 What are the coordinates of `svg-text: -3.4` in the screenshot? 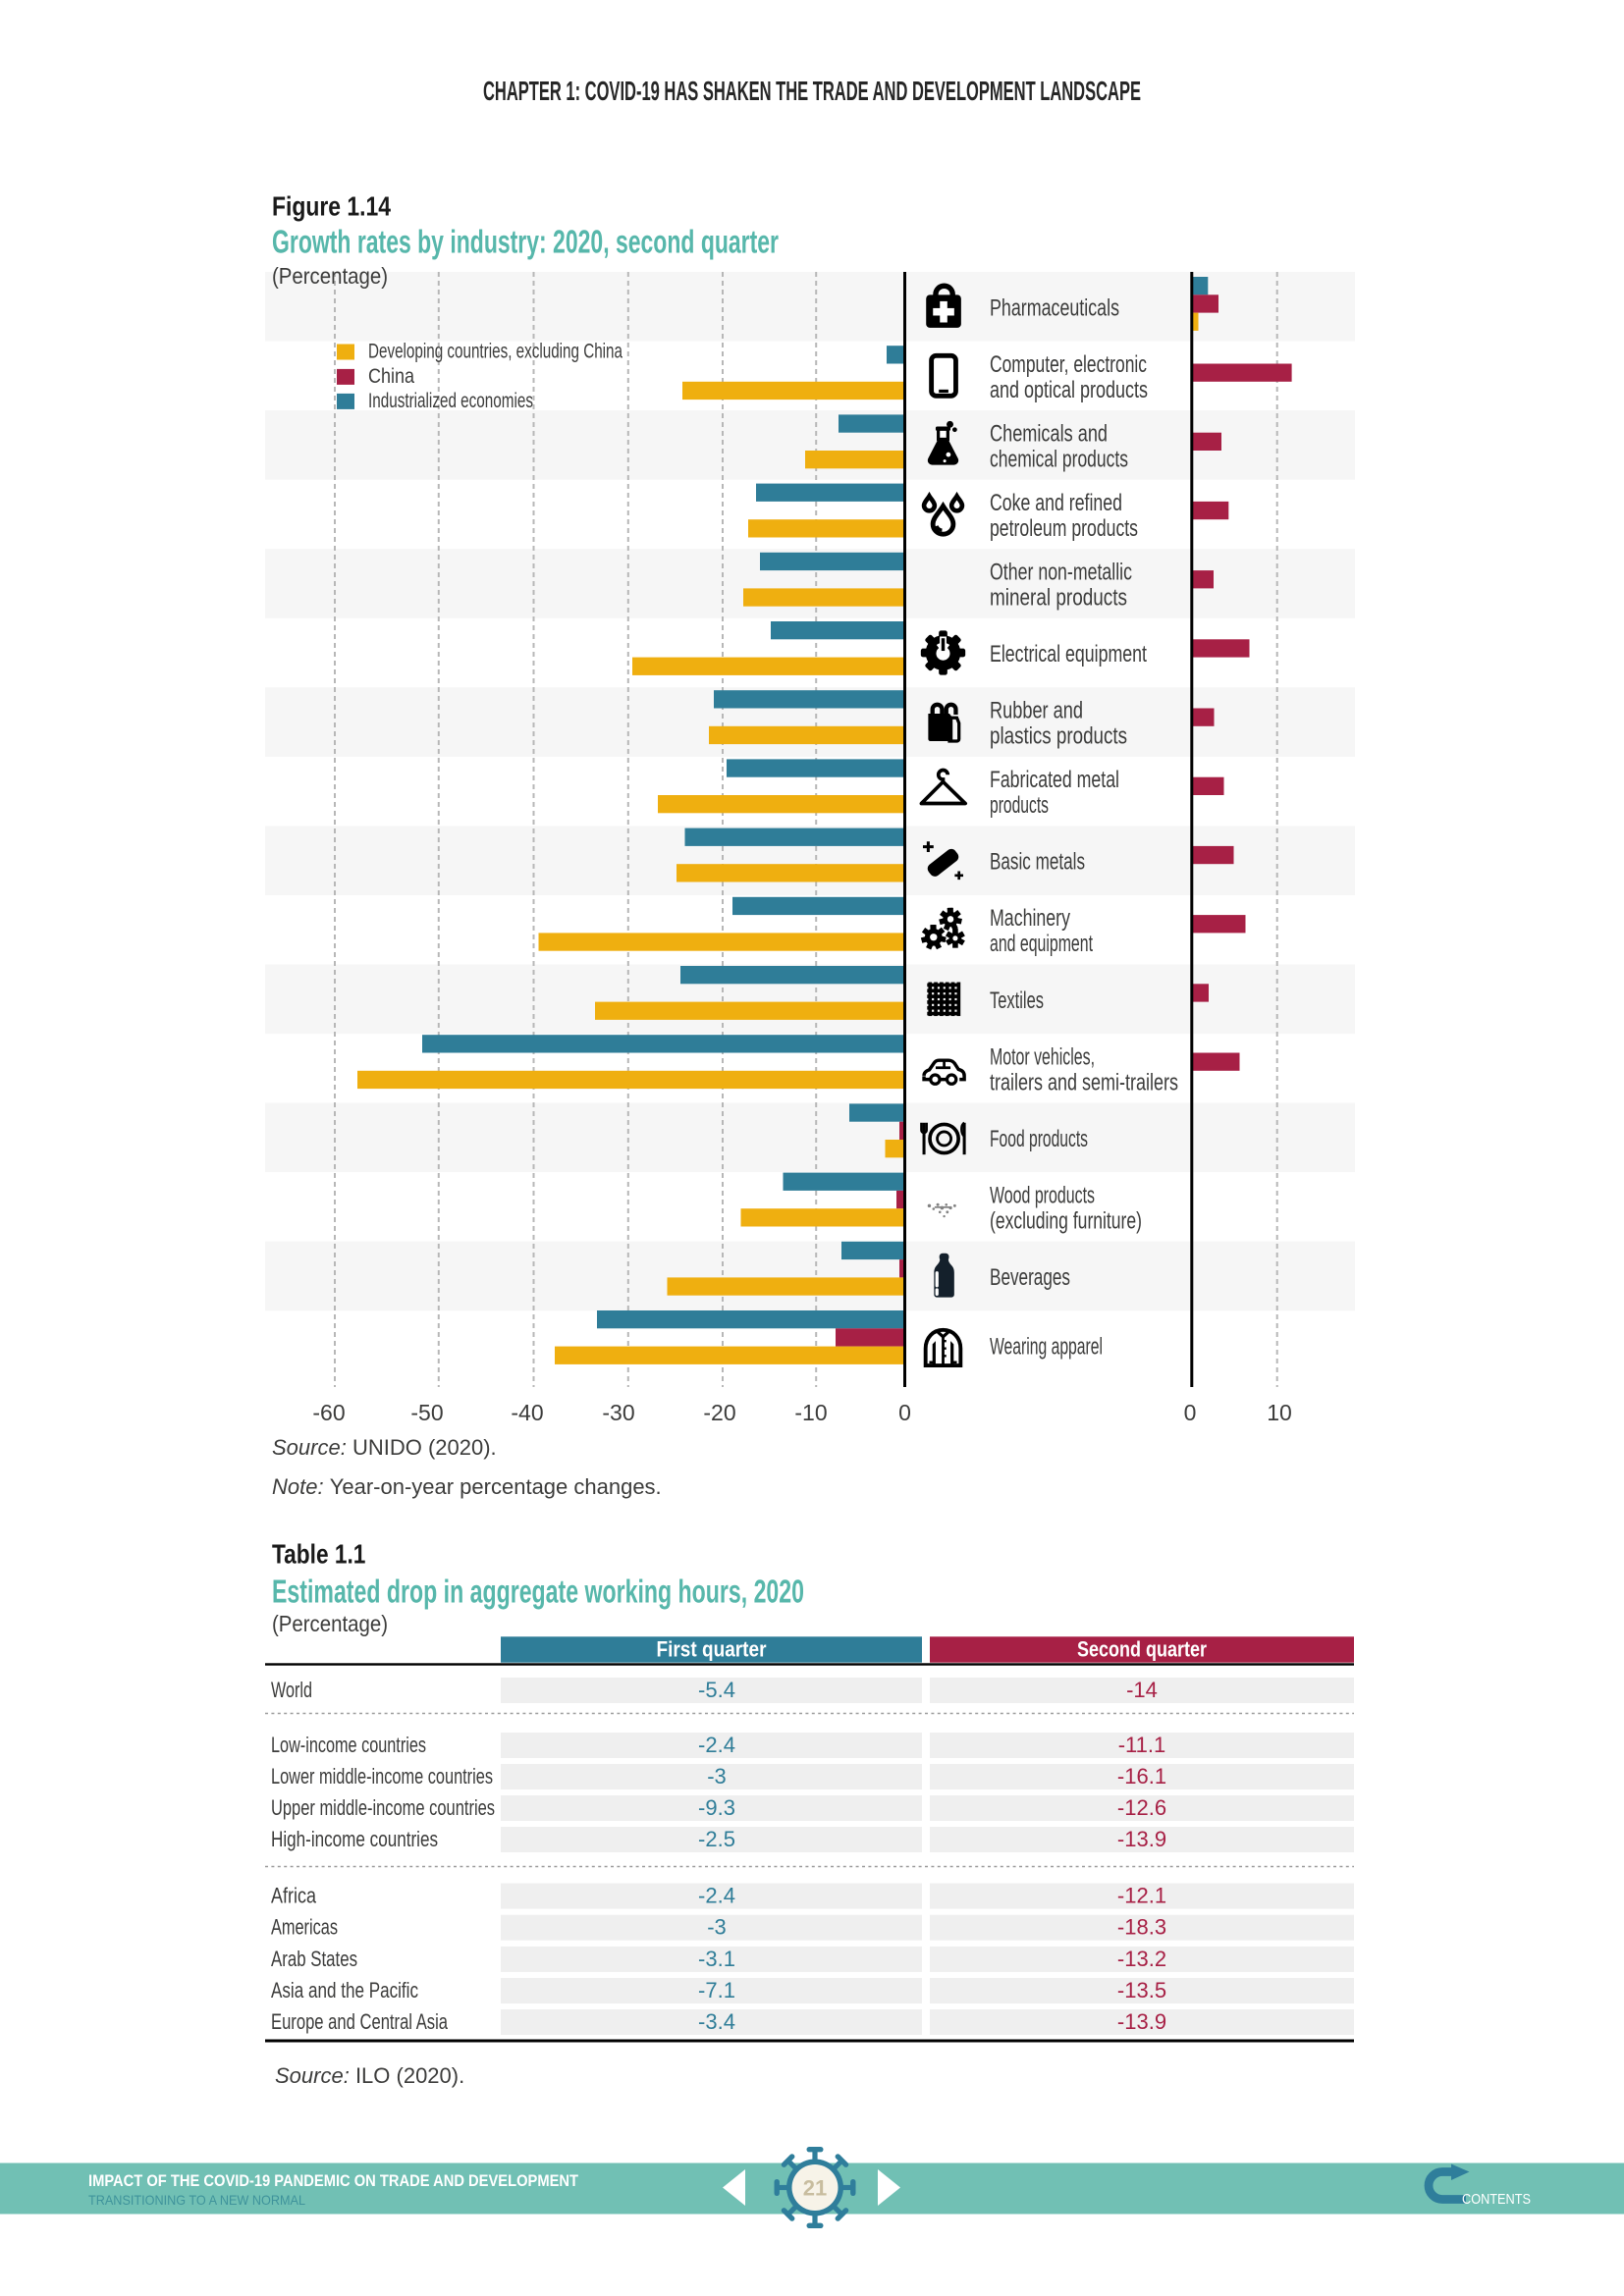 It's located at (716, 2022).